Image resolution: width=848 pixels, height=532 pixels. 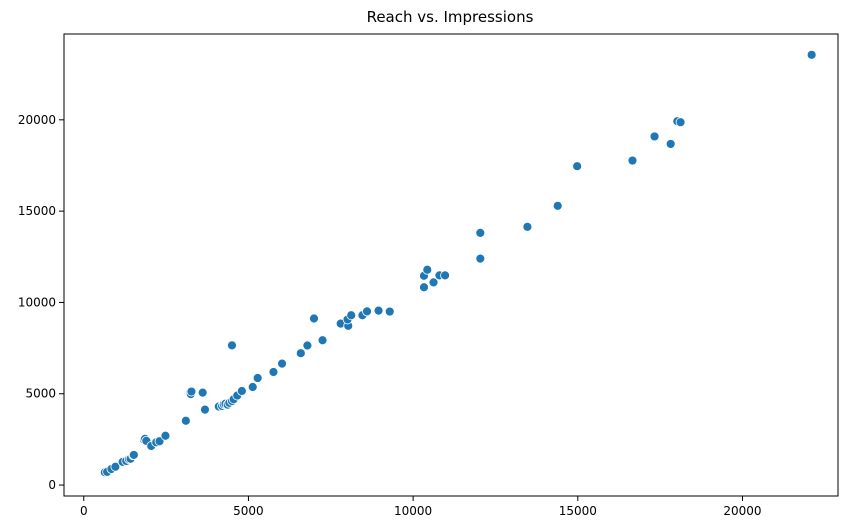 What do you see at coordinates (450, 17) in the screenshot?
I see `chart-title: Reach vs. Impressions` at bounding box center [450, 17].